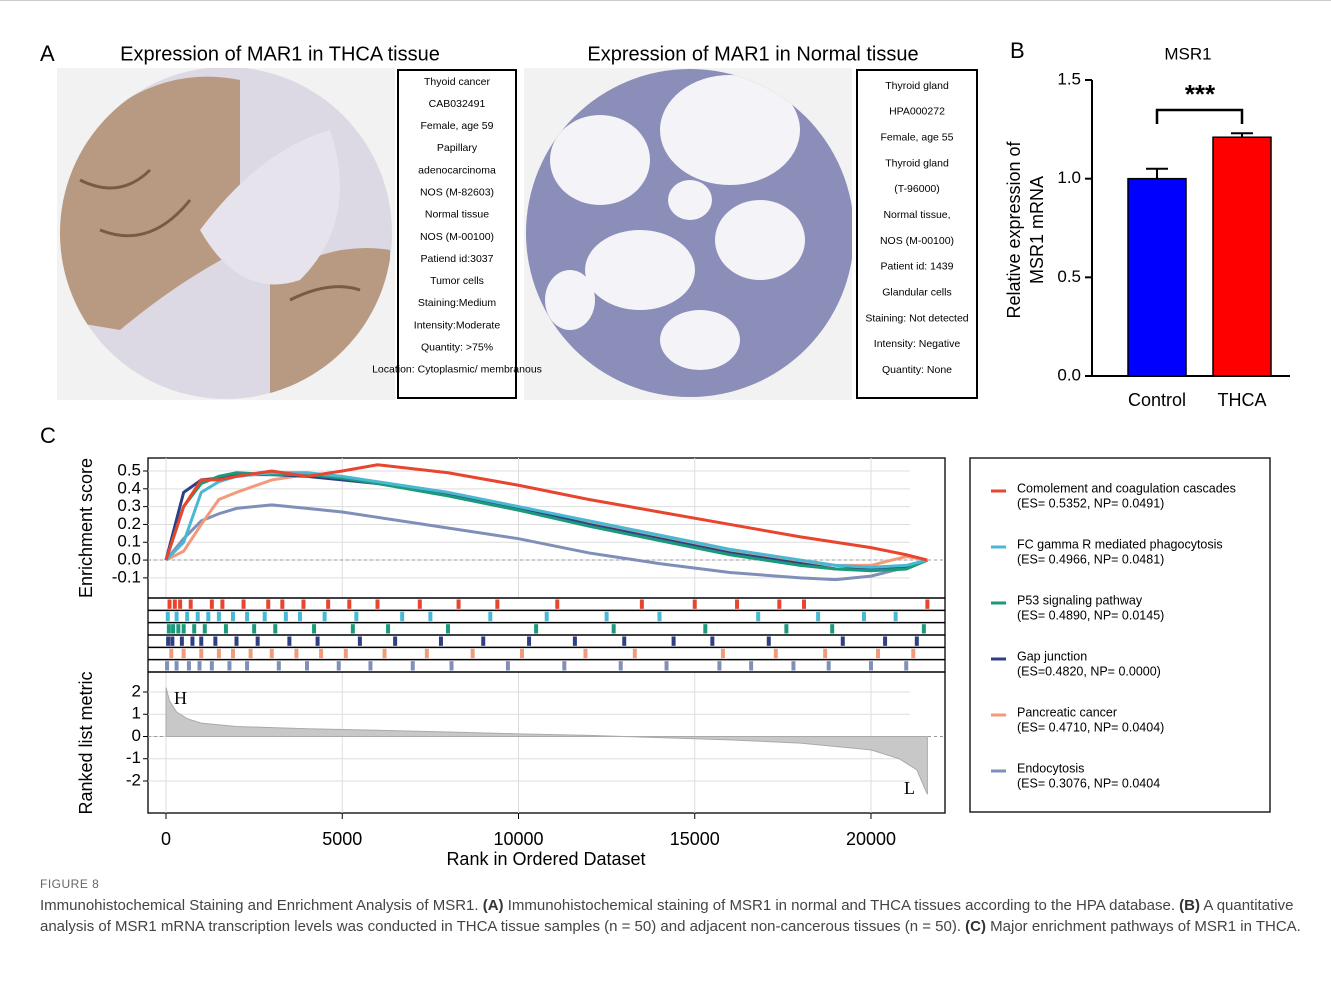 The width and height of the screenshot is (1331, 1001). What do you see at coordinates (1052, 656) in the screenshot?
I see `legend-label: Gap junction` at bounding box center [1052, 656].